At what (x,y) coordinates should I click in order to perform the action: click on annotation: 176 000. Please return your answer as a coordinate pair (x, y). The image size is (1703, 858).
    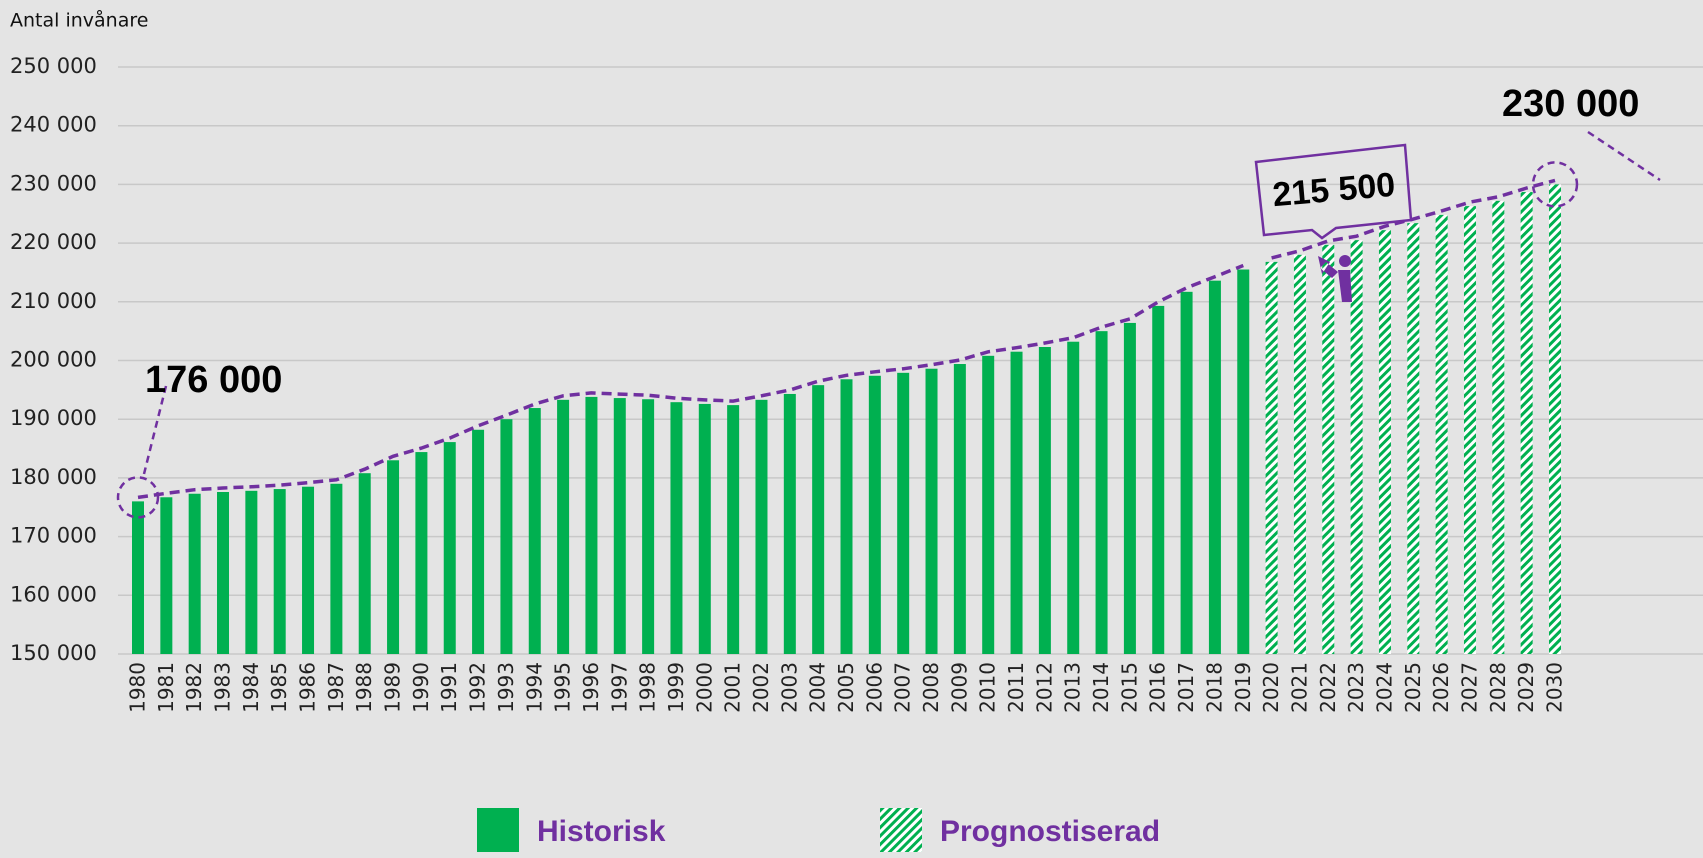
    Looking at the image, I should click on (213, 380).